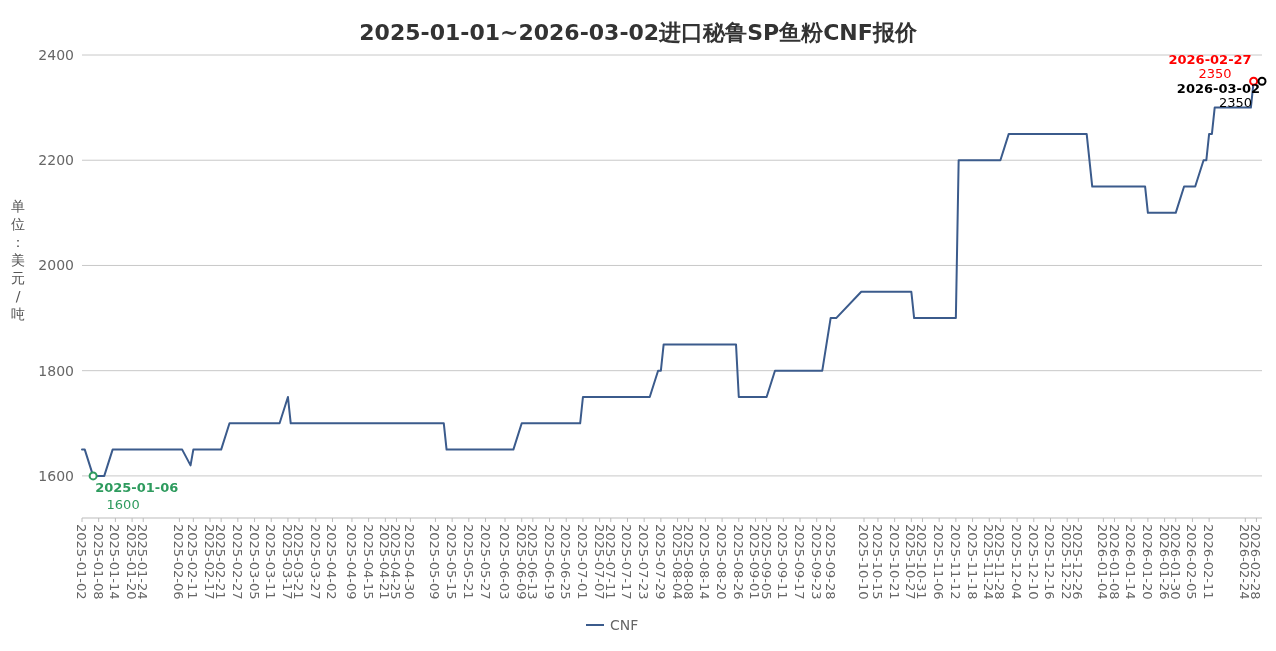 This screenshot has height=651, width=1276. Describe the element at coordinates (1164, 562) in the screenshot. I see `x-tick-label: 2026-01-26` at that location.